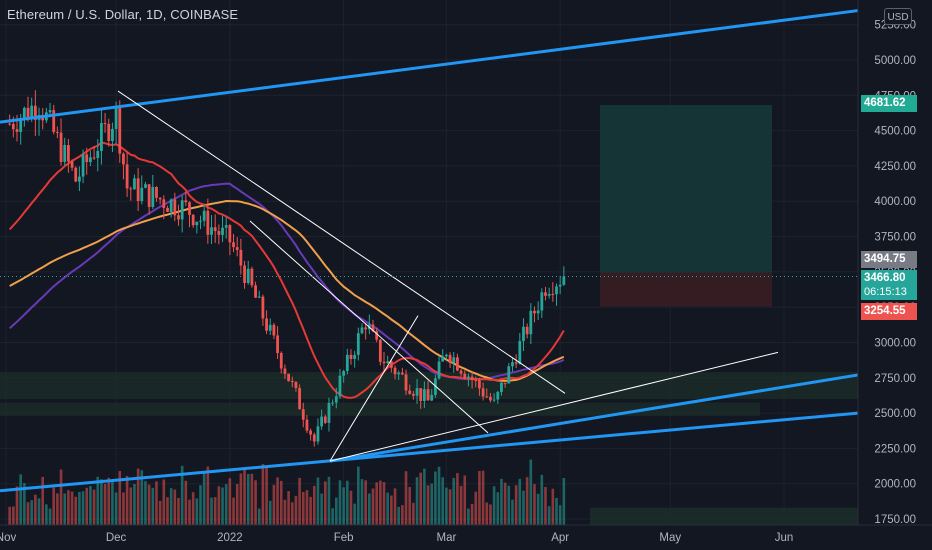 Image resolution: width=932 pixels, height=550 pixels. Describe the element at coordinates (287, 492) in the screenshot. I see `volume-bars` at that location.